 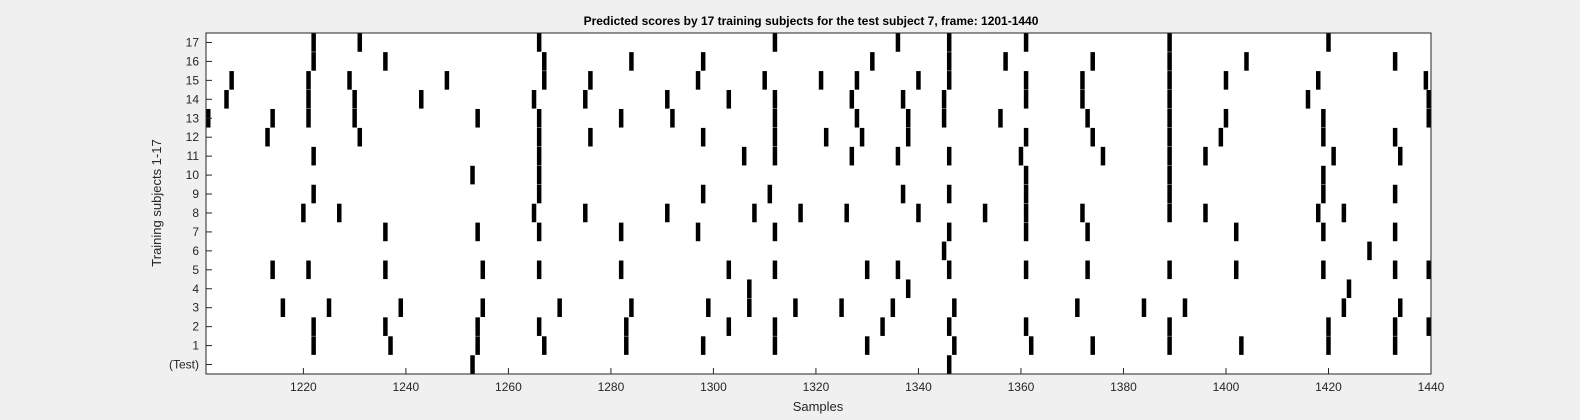 I want to click on x-tick-label: 1260, so click(x=508, y=387).